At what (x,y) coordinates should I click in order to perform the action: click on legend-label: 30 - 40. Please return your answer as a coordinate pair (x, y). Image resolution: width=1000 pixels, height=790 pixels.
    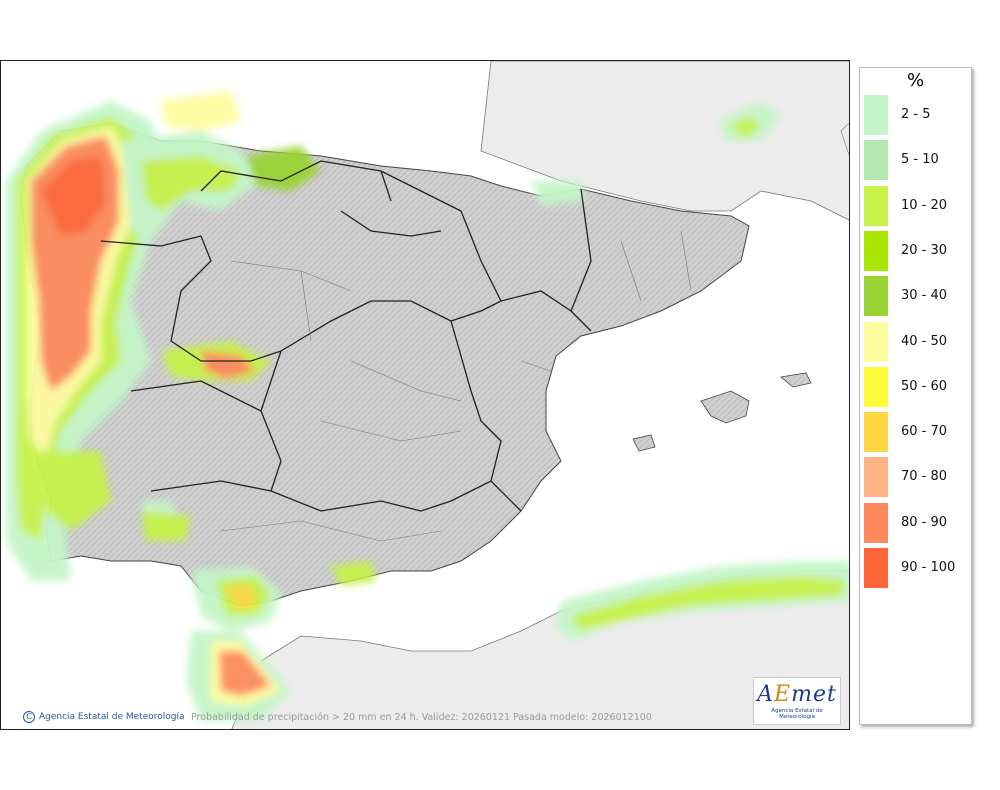
    Looking at the image, I should click on (924, 296).